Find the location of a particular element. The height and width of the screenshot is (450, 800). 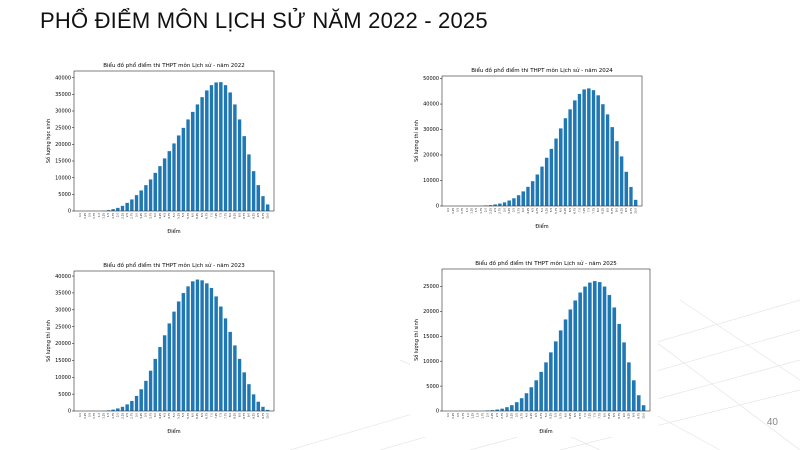

y-tick-label: 5000 is located at coordinates (432, 387).